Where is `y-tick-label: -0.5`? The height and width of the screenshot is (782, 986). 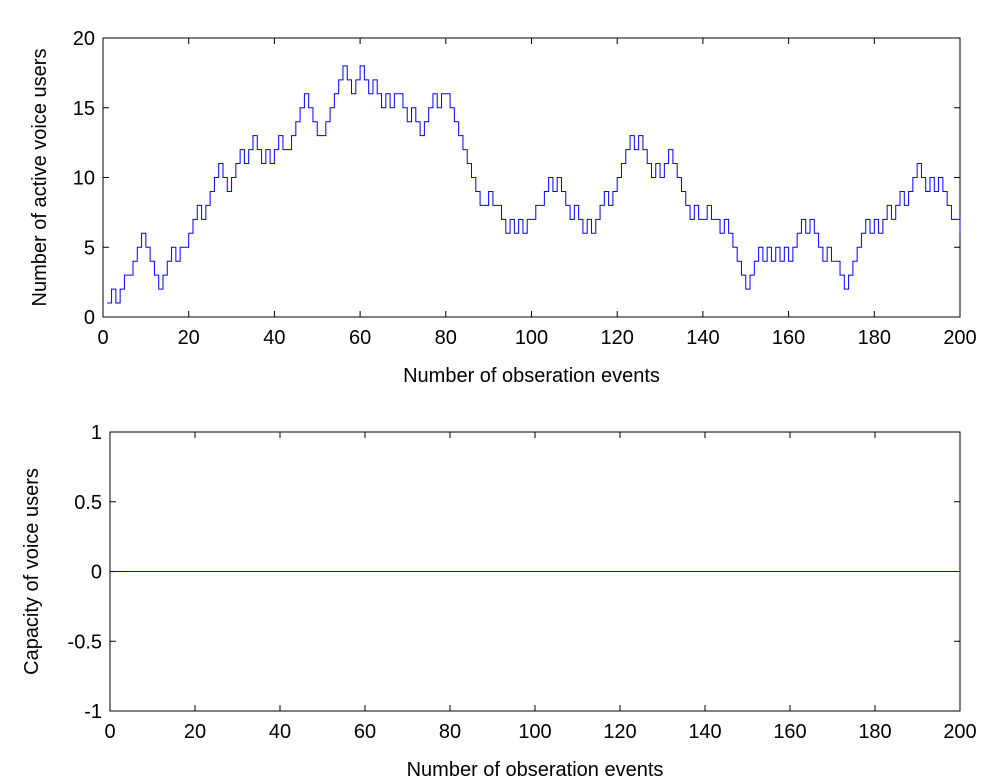
y-tick-label: -0.5 is located at coordinates (85, 642).